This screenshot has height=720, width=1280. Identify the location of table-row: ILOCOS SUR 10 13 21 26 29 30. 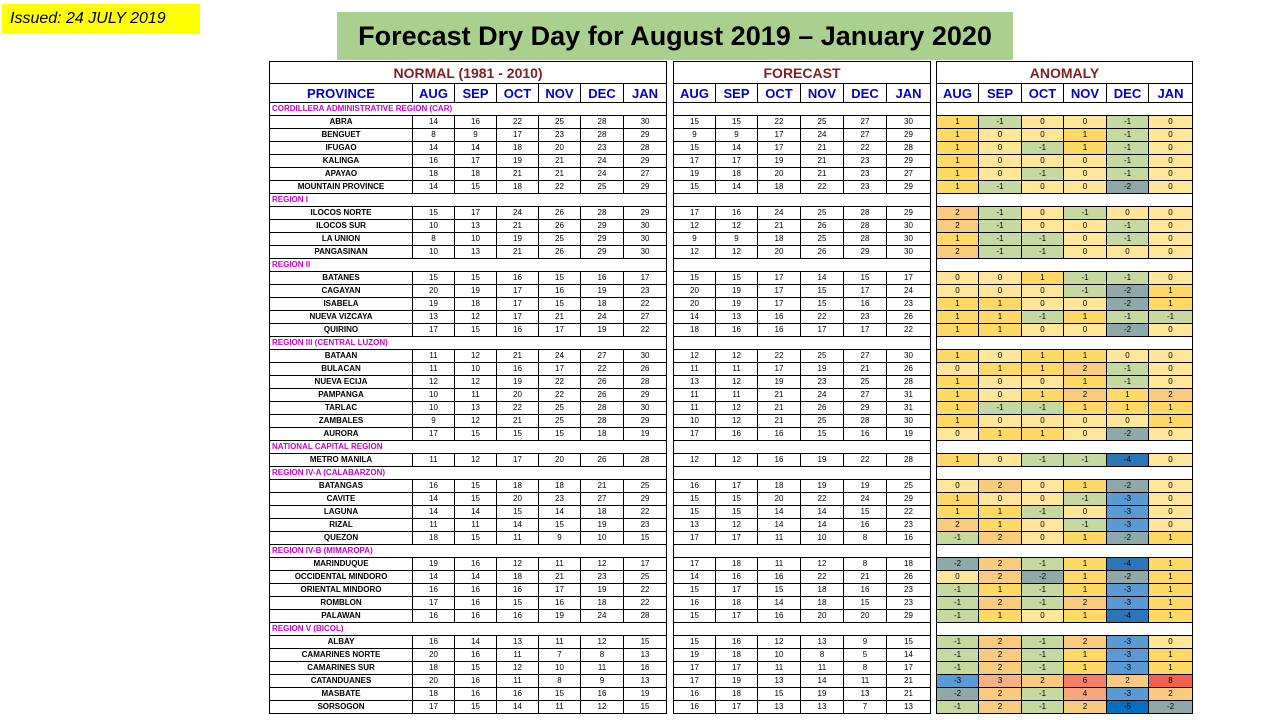
(468, 226).